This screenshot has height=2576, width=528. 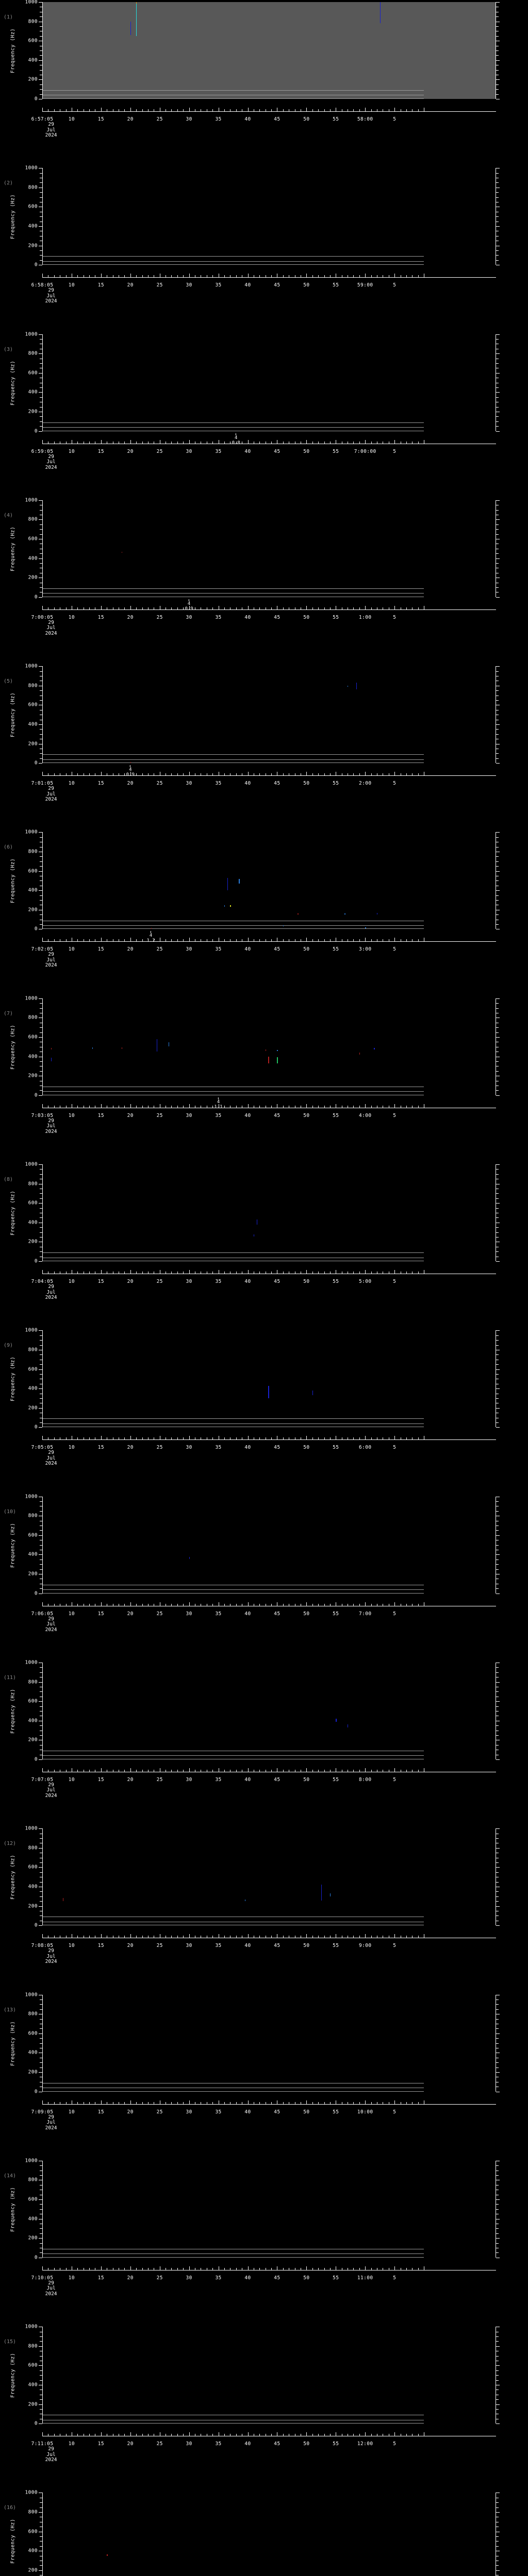 I want to click on x-tick-label: 10, so click(x=71, y=1115).